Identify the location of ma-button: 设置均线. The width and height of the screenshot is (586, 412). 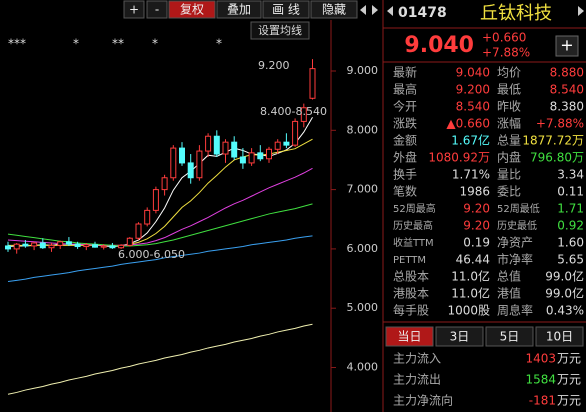
(280, 30).